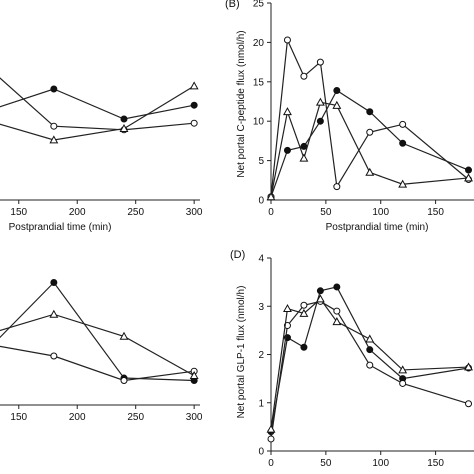  I want to click on y-tick-label: 4, so click(261, 259).